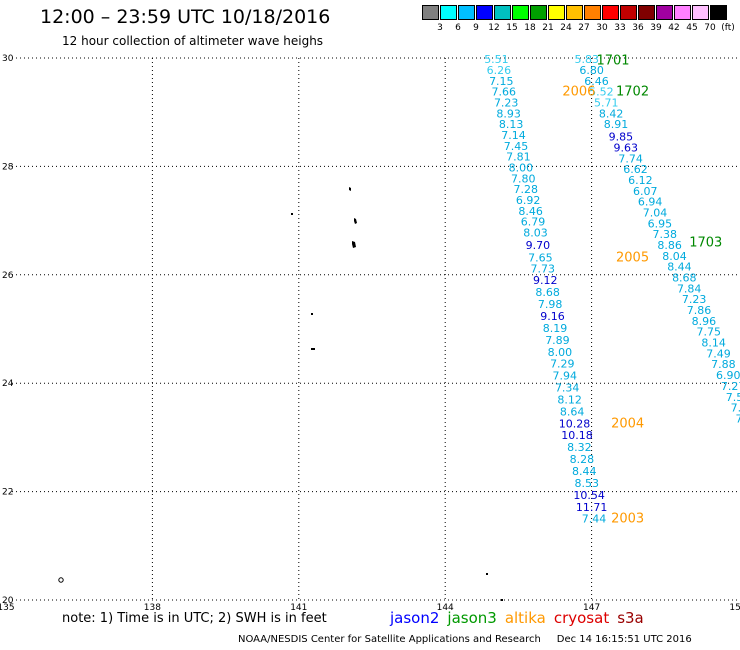  What do you see at coordinates (591, 70) in the screenshot?
I see `wave-height-value: 6.80` at bounding box center [591, 70].